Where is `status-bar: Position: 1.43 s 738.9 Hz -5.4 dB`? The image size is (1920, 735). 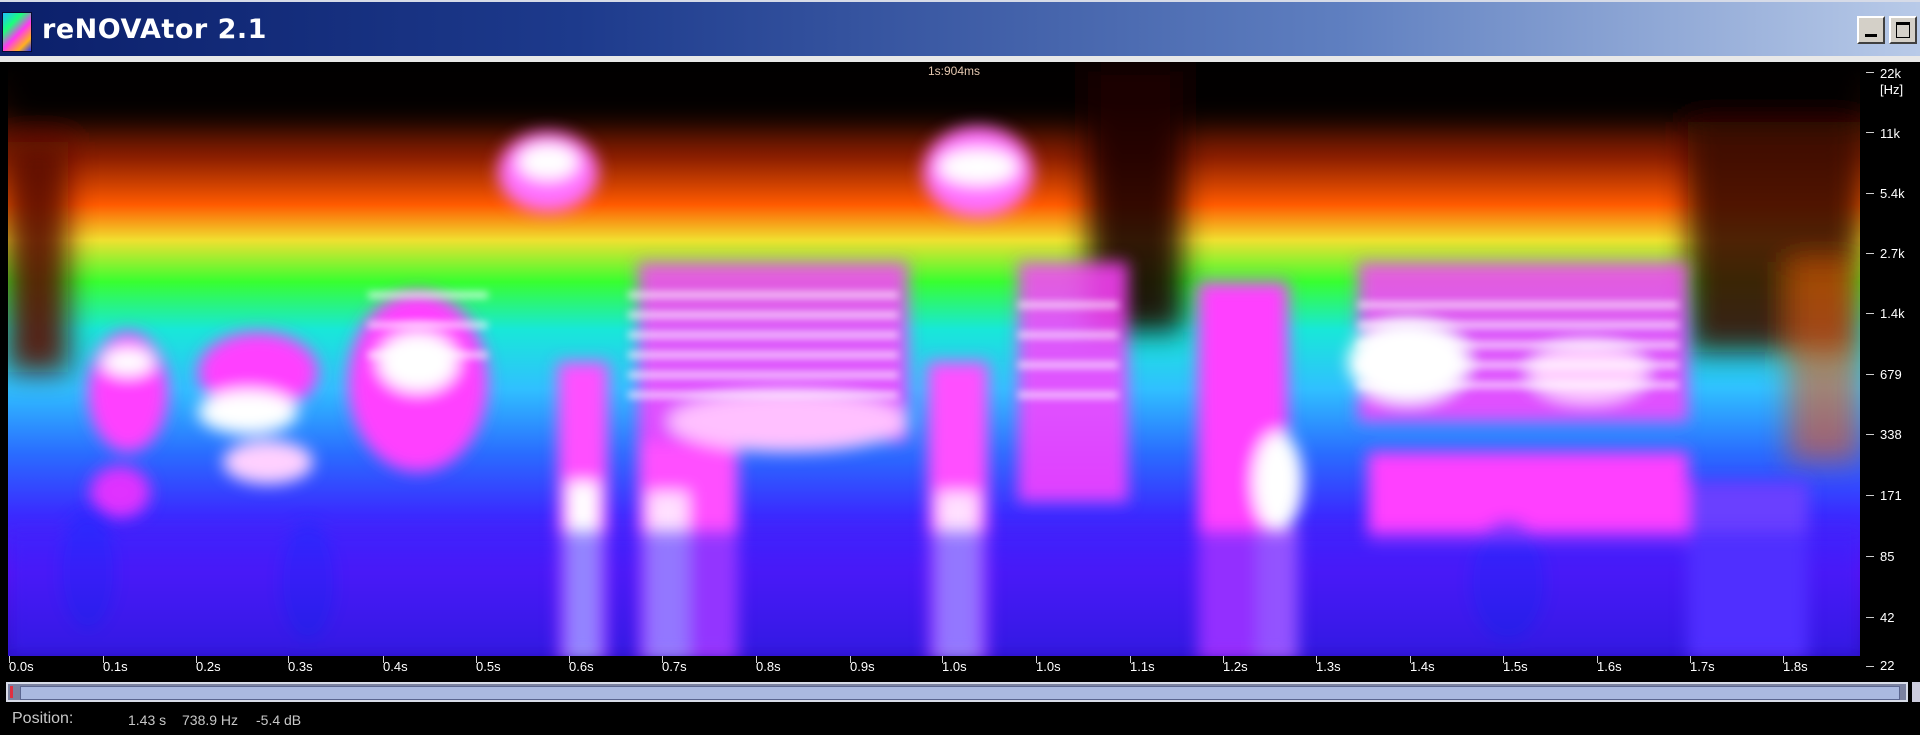
status-bar: Position: 1.43 s 738.9 Hz -5.4 dB is located at coordinates (960, 719).